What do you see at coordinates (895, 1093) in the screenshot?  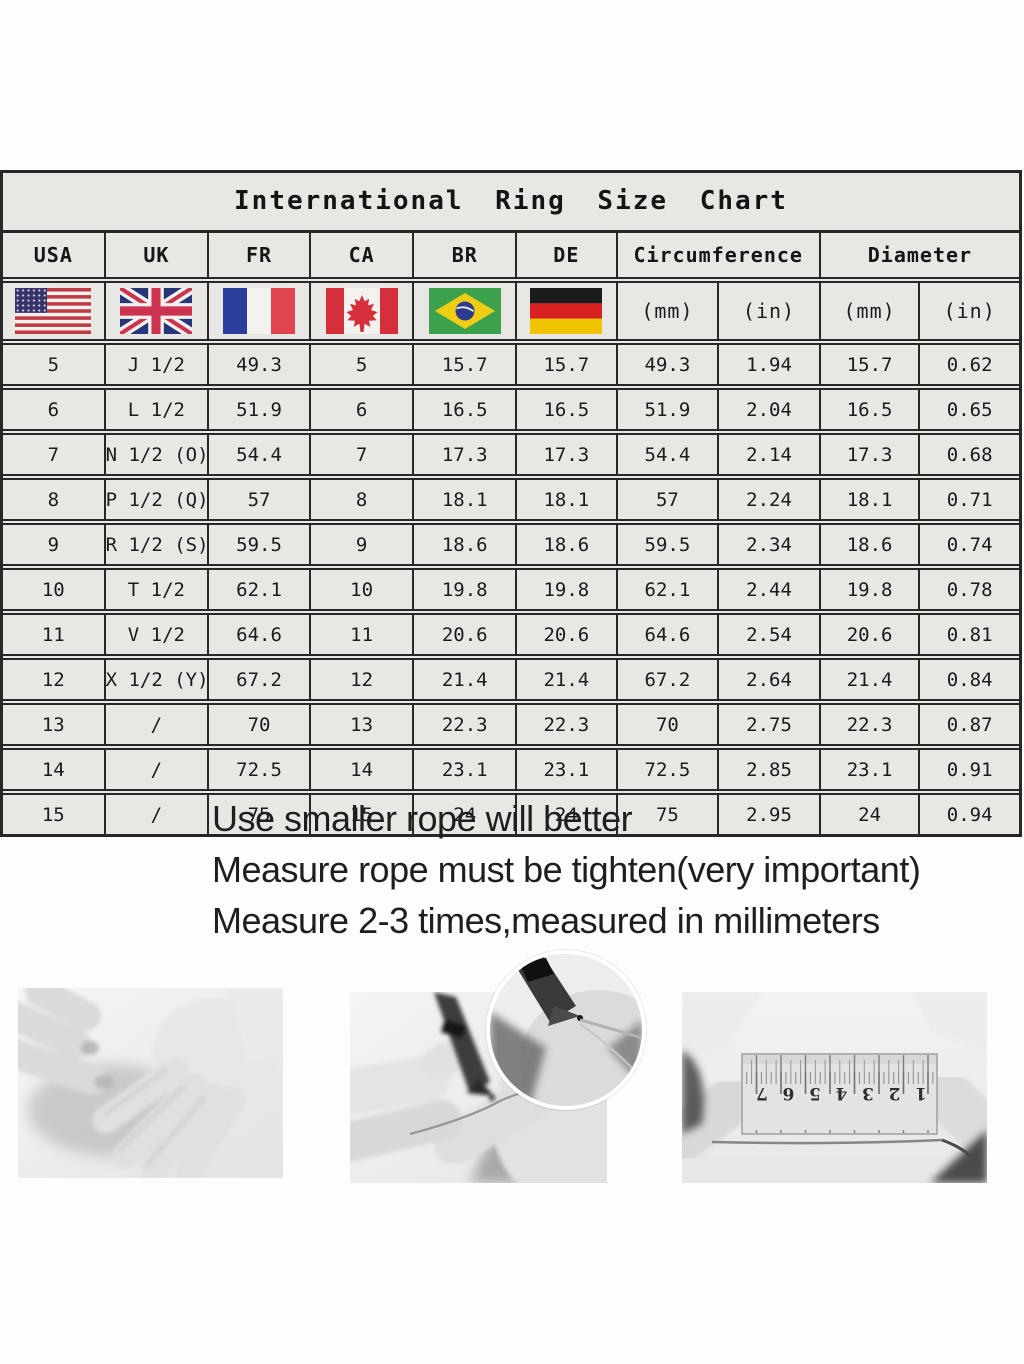 I see `ruler-number: 2` at bounding box center [895, 1093].